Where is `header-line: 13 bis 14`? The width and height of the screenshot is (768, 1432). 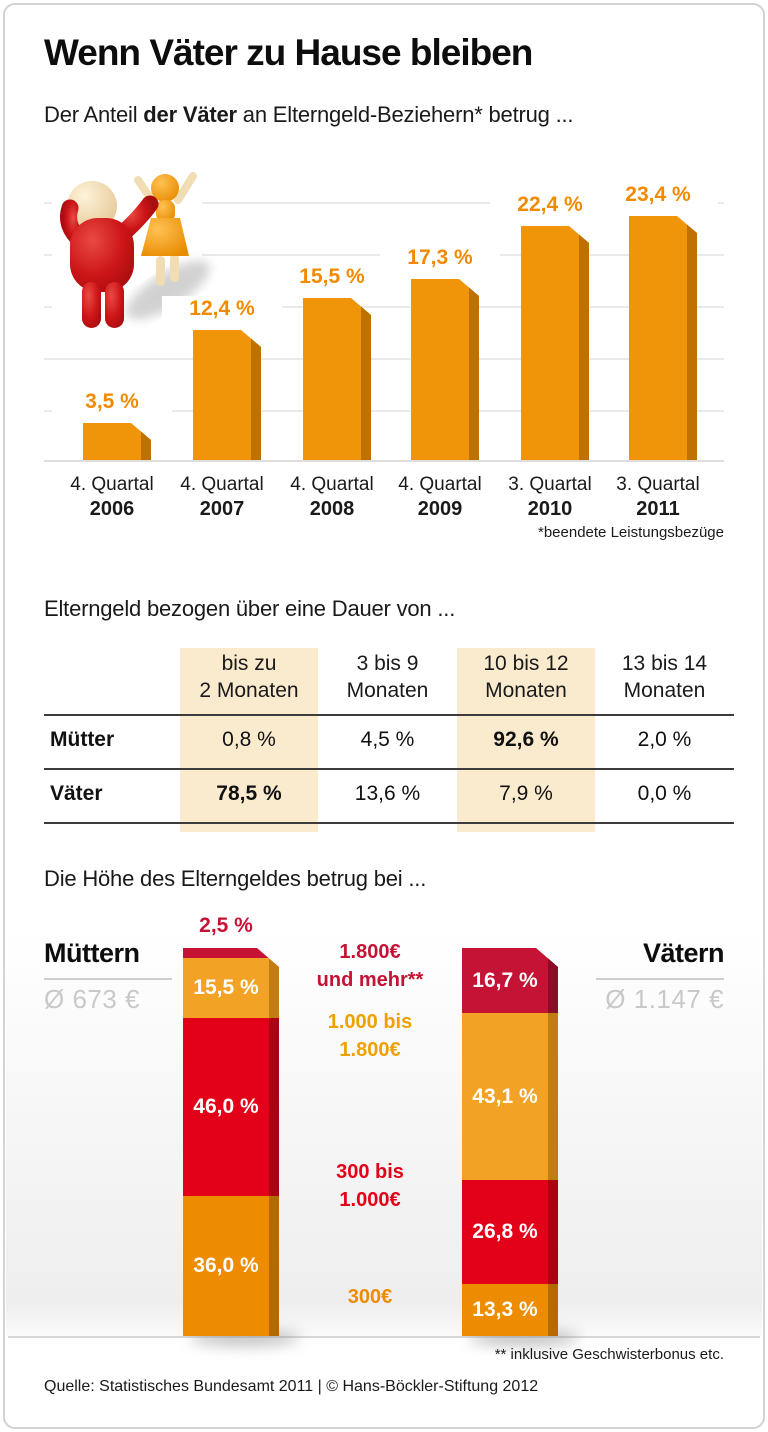 header-line: 13 bis 14 is located at coordinates (664, 663).